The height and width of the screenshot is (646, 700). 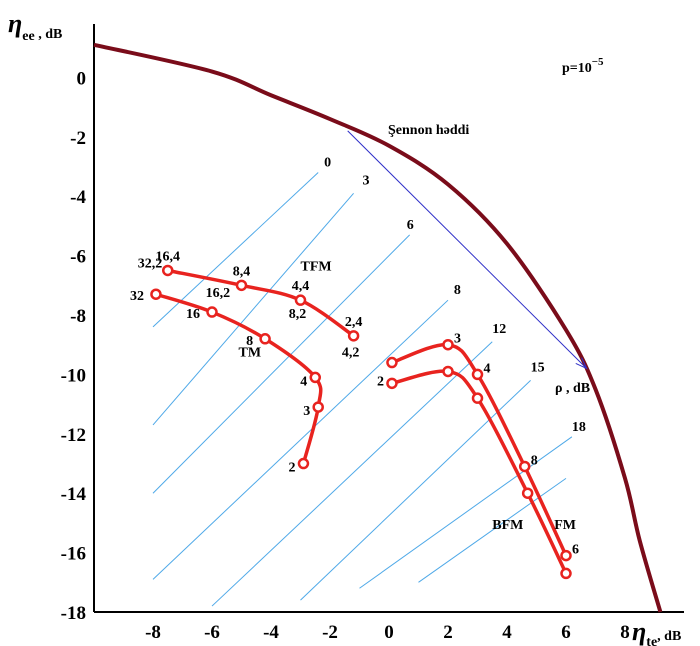 What do you see at coordinates (428, 130) in the screenshot?
I see `shannon-label: Şennon həddi` at bounding box center [428, 130].